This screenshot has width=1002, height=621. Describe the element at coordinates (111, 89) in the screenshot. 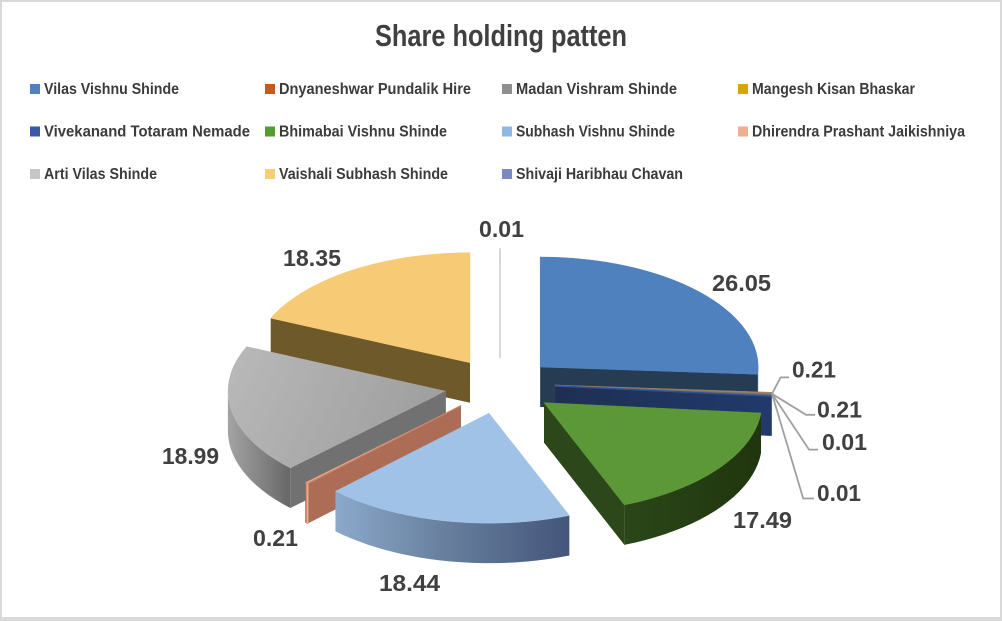

I see `svg-text: Vilas Vishnu Shinde` at that location.